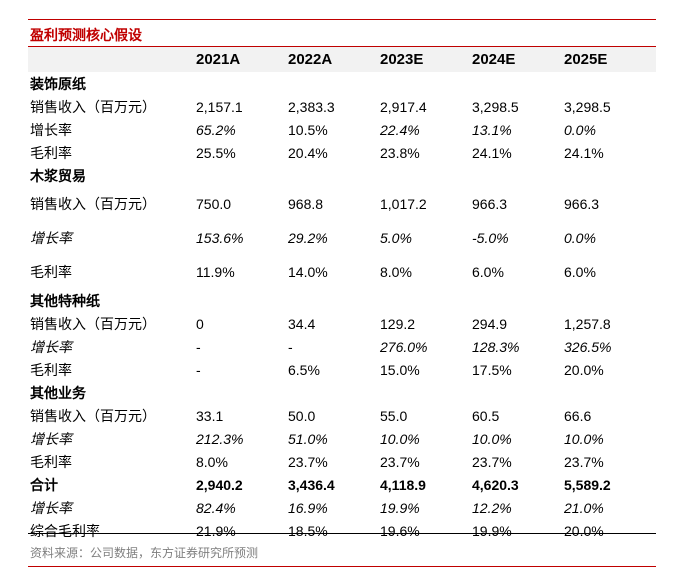 This screenshot has height=572, width=677. What do you see at coordinates (587, 106) in the screenshot?
I see `table-cell: 3,298.5` at bounding box center [587, 106].